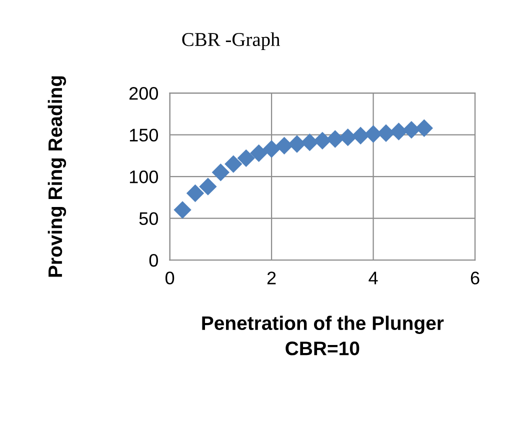  I want to click on x-tick-label: 4, so click(373, 278).